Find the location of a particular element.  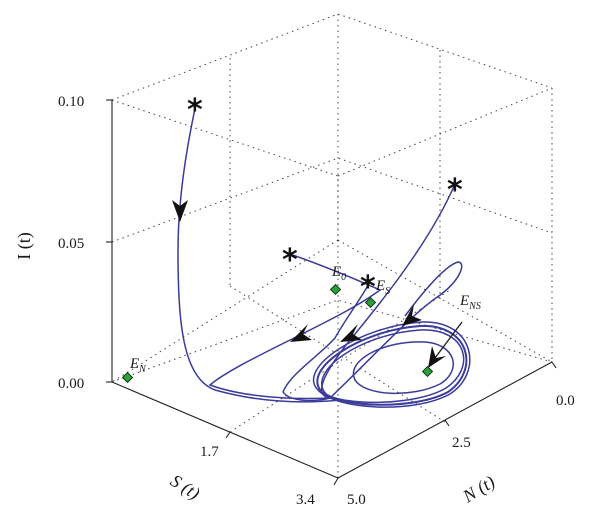

equilibrium-label-ens: ENS is located at coordinates (470, 302).